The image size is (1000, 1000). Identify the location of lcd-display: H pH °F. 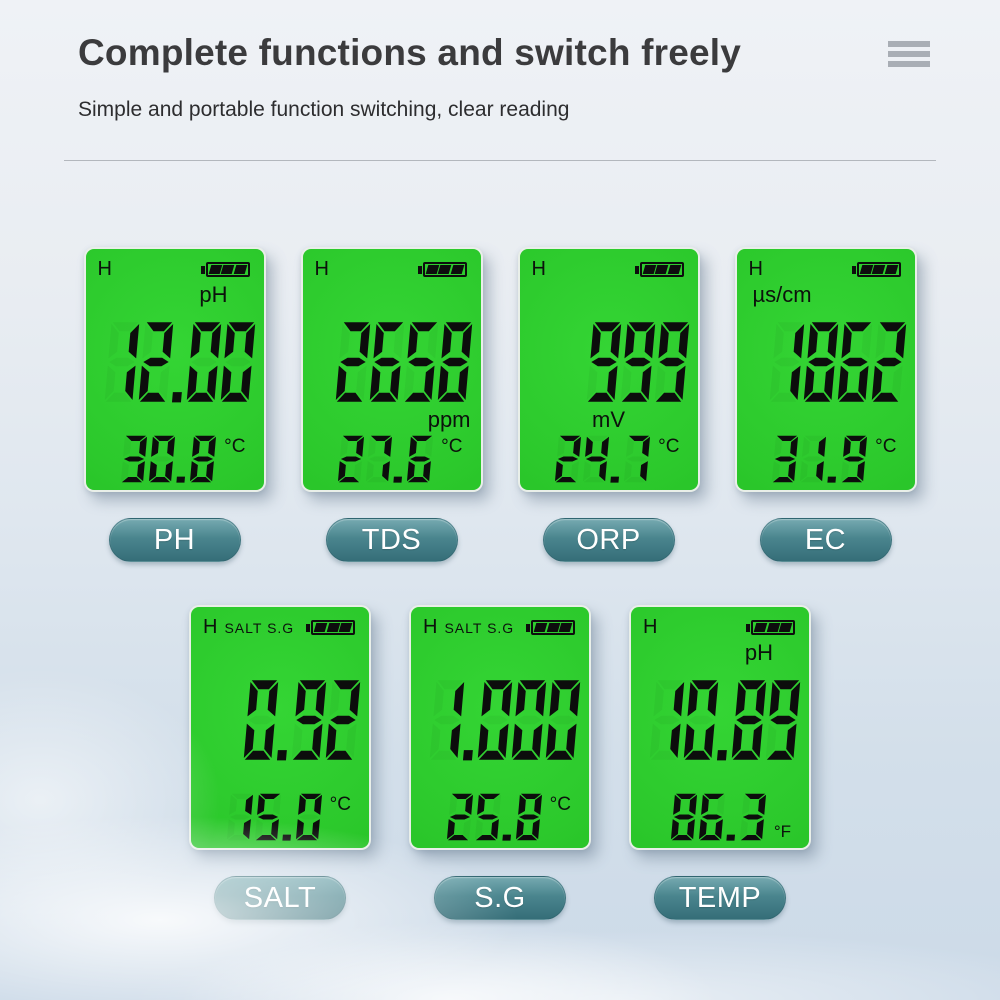
(720, 727).